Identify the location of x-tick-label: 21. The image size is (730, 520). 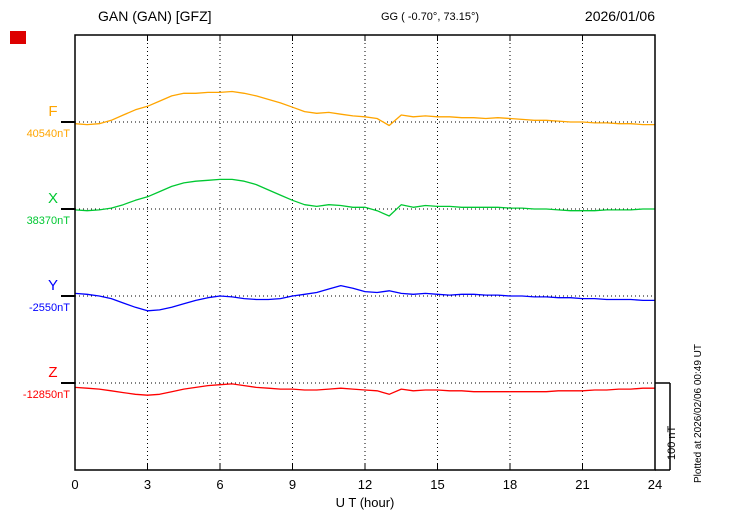
(582, 484).